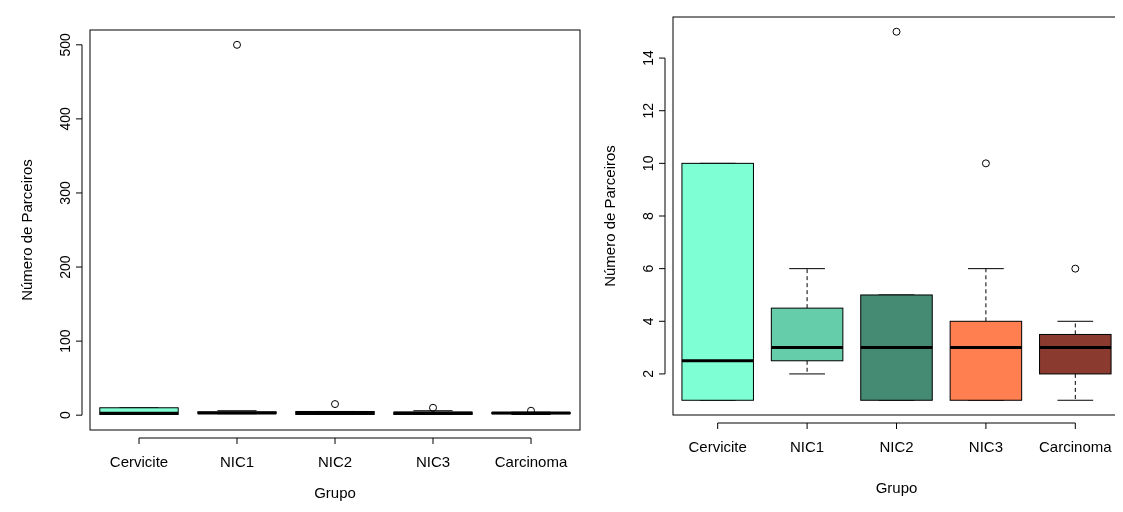  Describe the element at coordinates (65, 193) in the screenshot. I see `y-tick-label: 300` at that location.